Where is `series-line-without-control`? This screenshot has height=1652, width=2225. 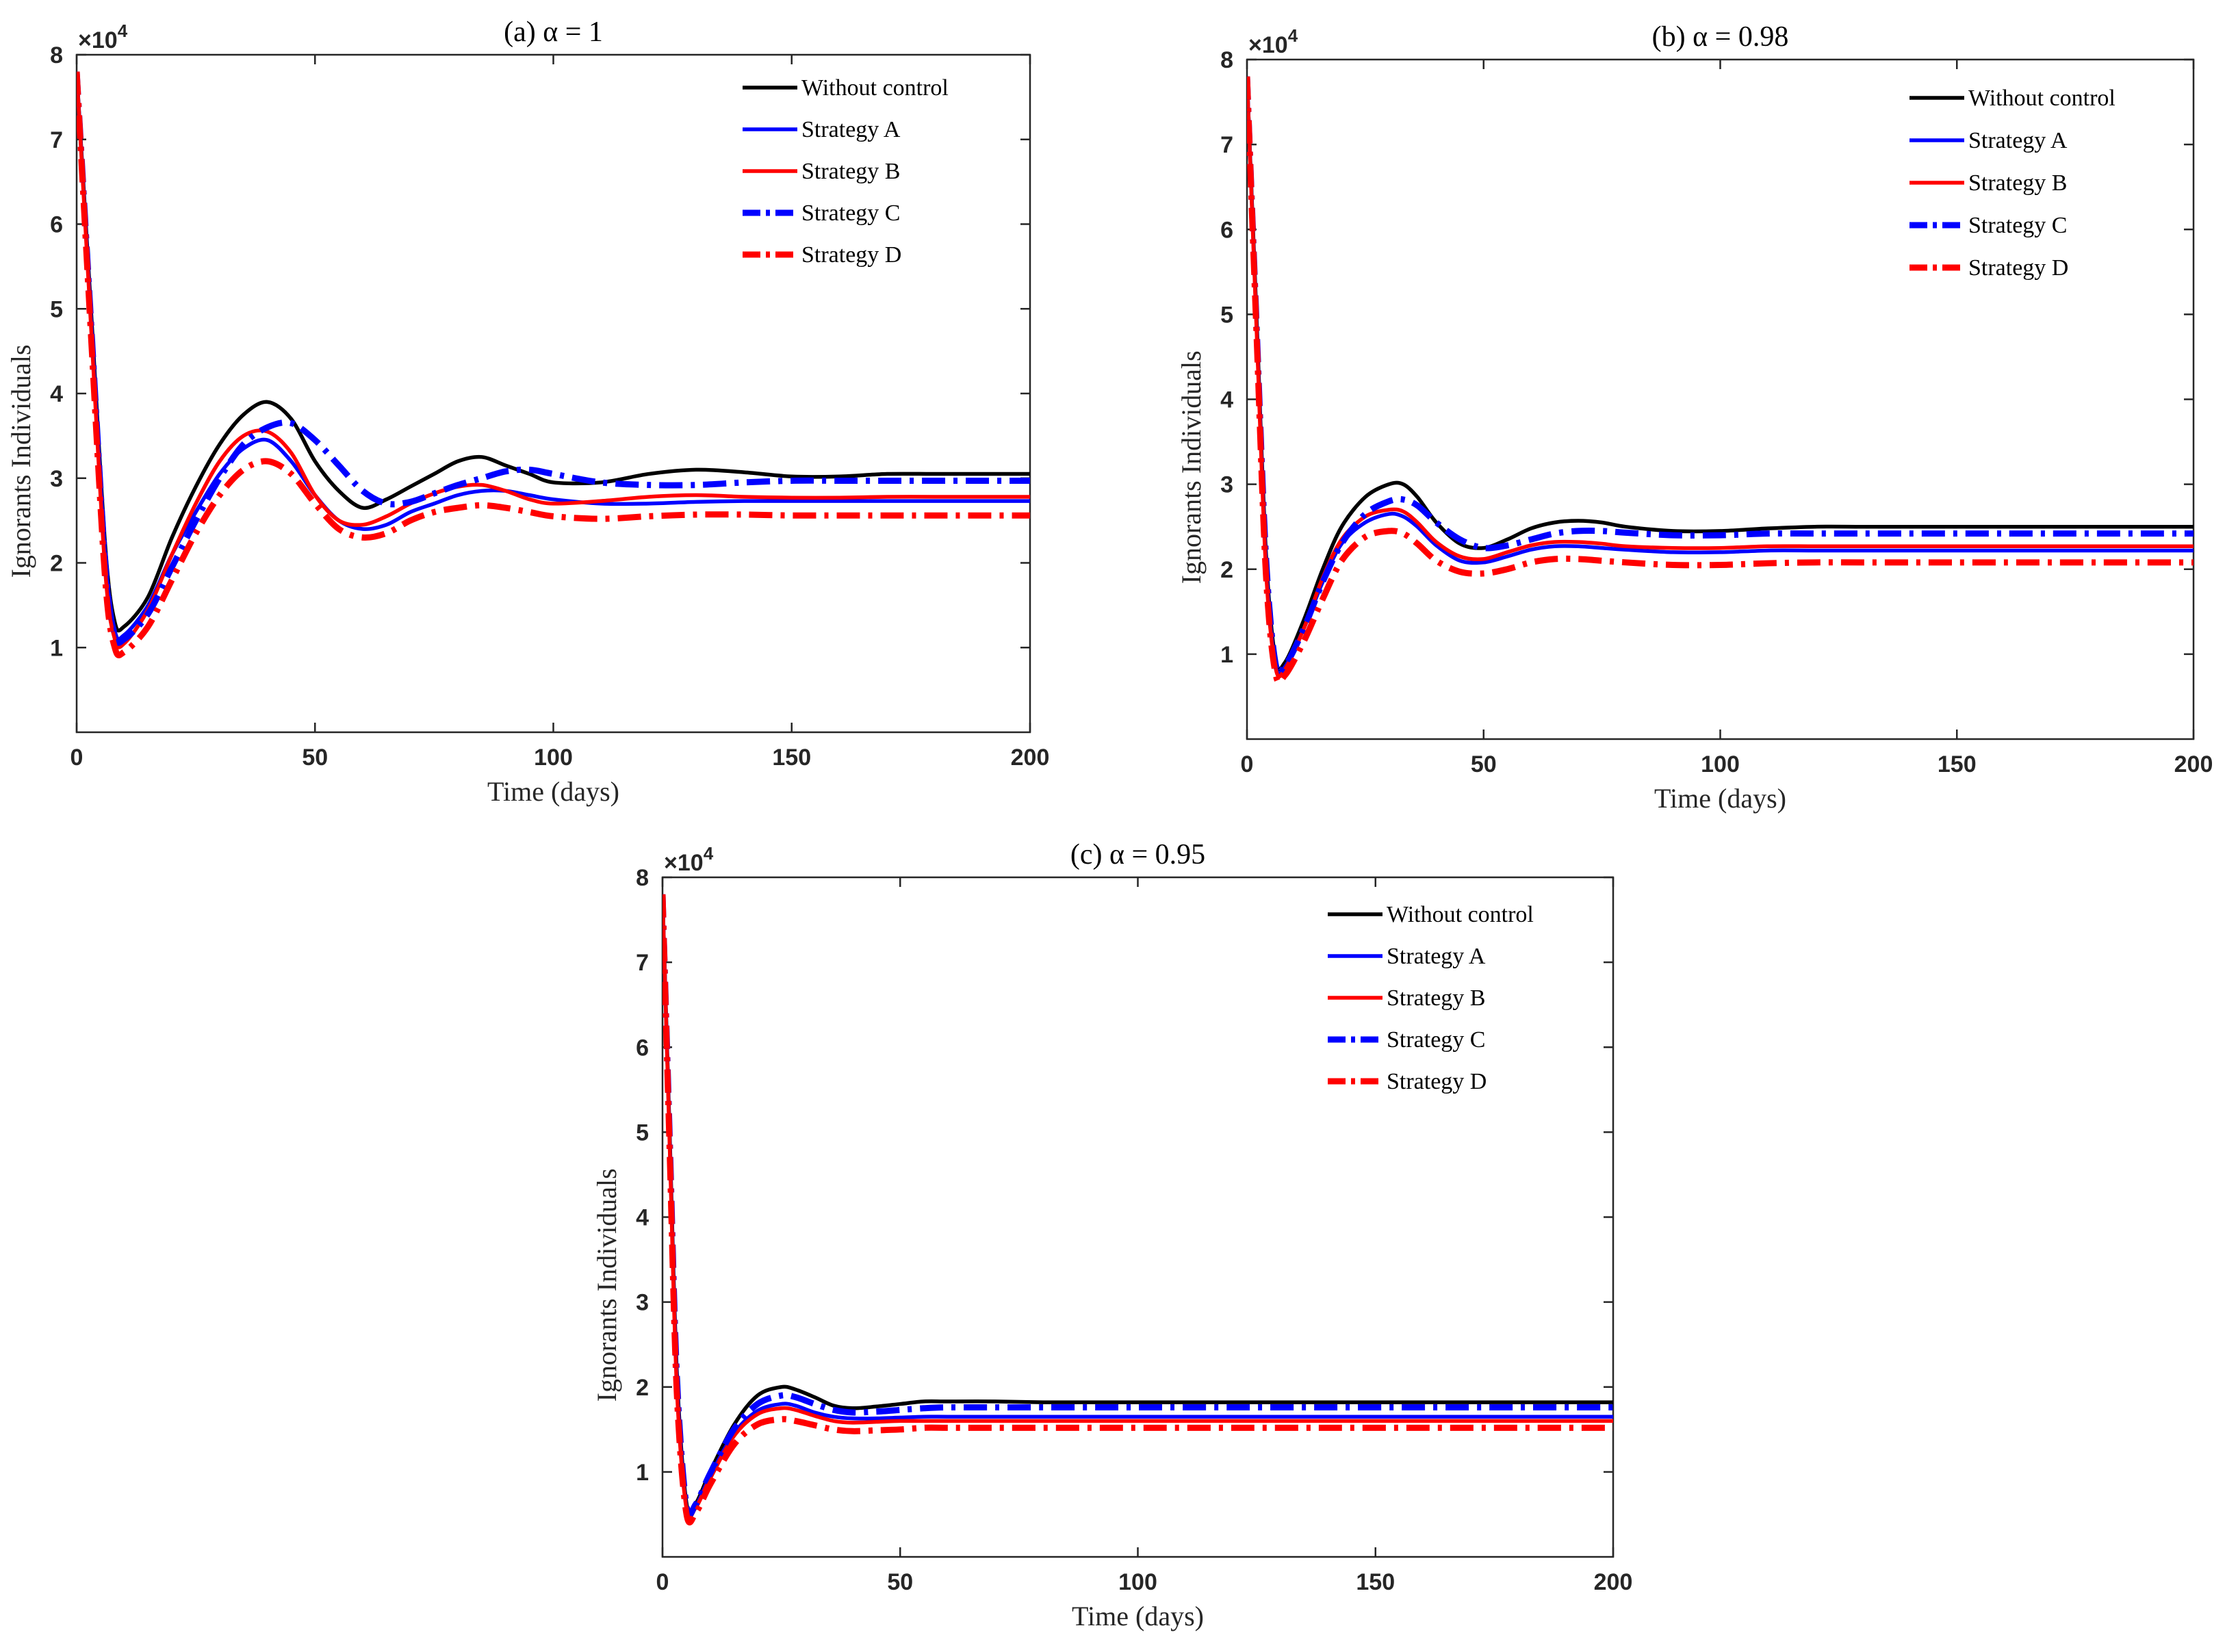
series-line-without-control is located at coordinates (553, 352).